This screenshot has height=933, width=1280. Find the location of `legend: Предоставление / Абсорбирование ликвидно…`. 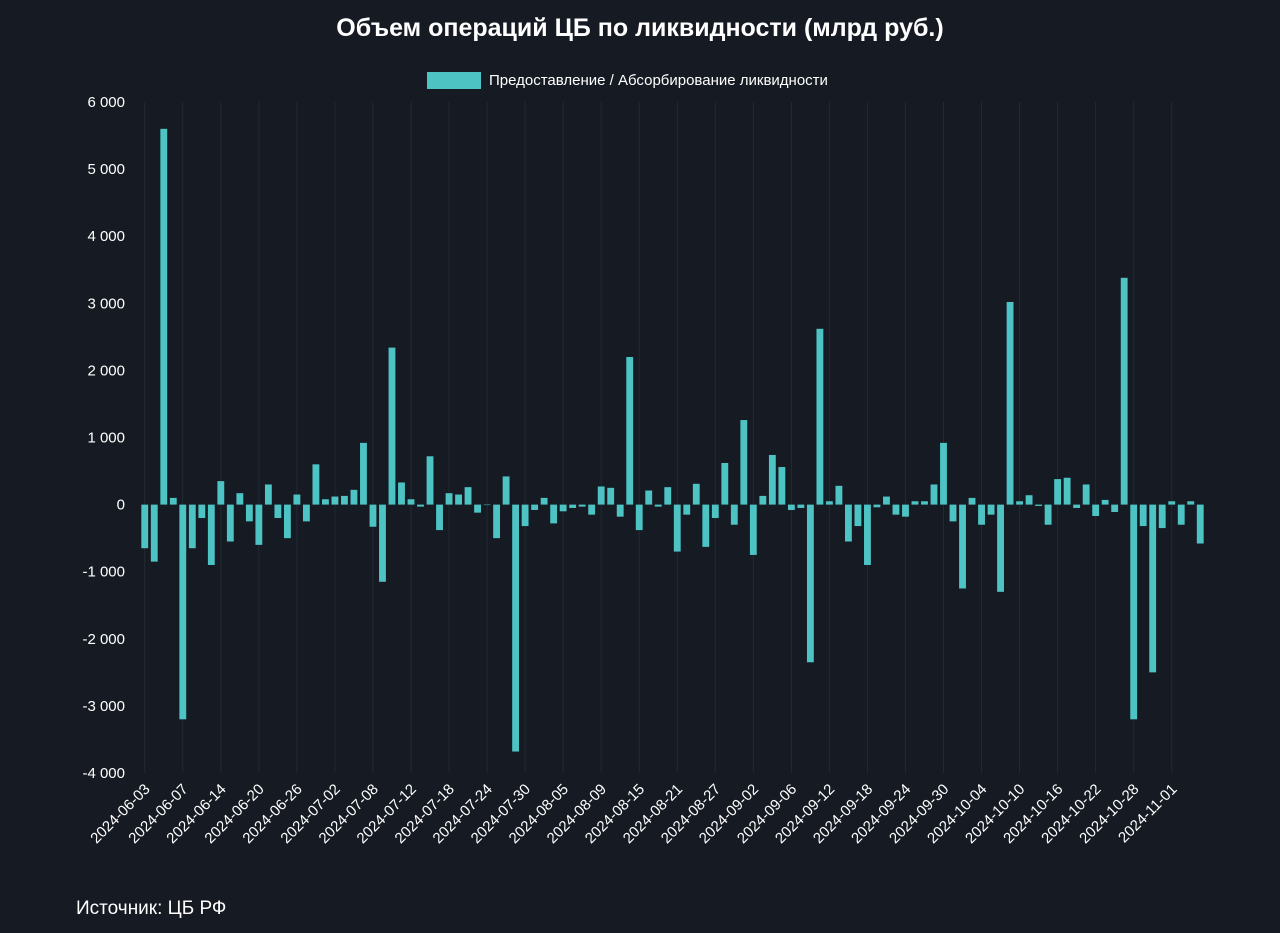

legend: Предоставление / Абсорбирование ликвидно… is located at coordinates (627, 80).